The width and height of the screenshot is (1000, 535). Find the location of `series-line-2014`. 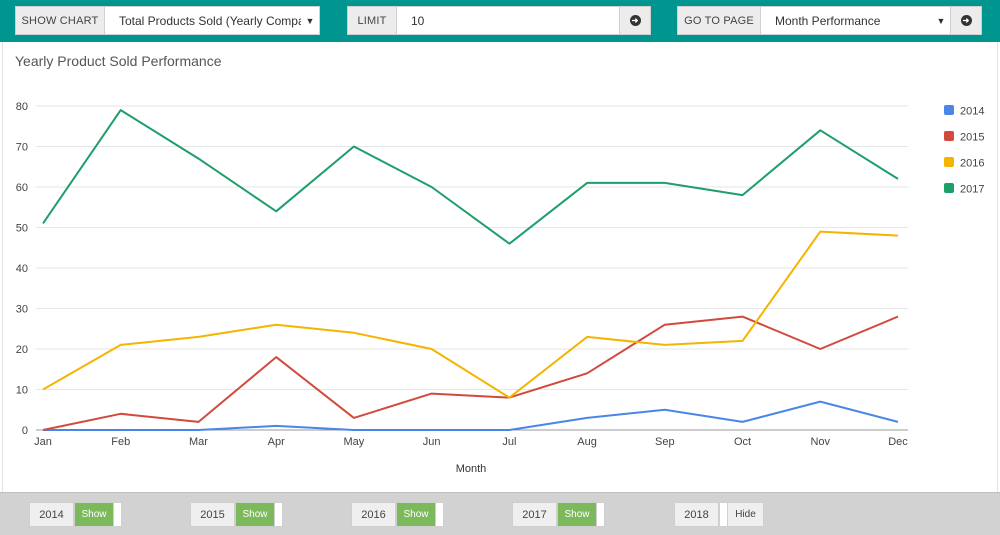

series-line-2014 is located at coordinates (471, 415).